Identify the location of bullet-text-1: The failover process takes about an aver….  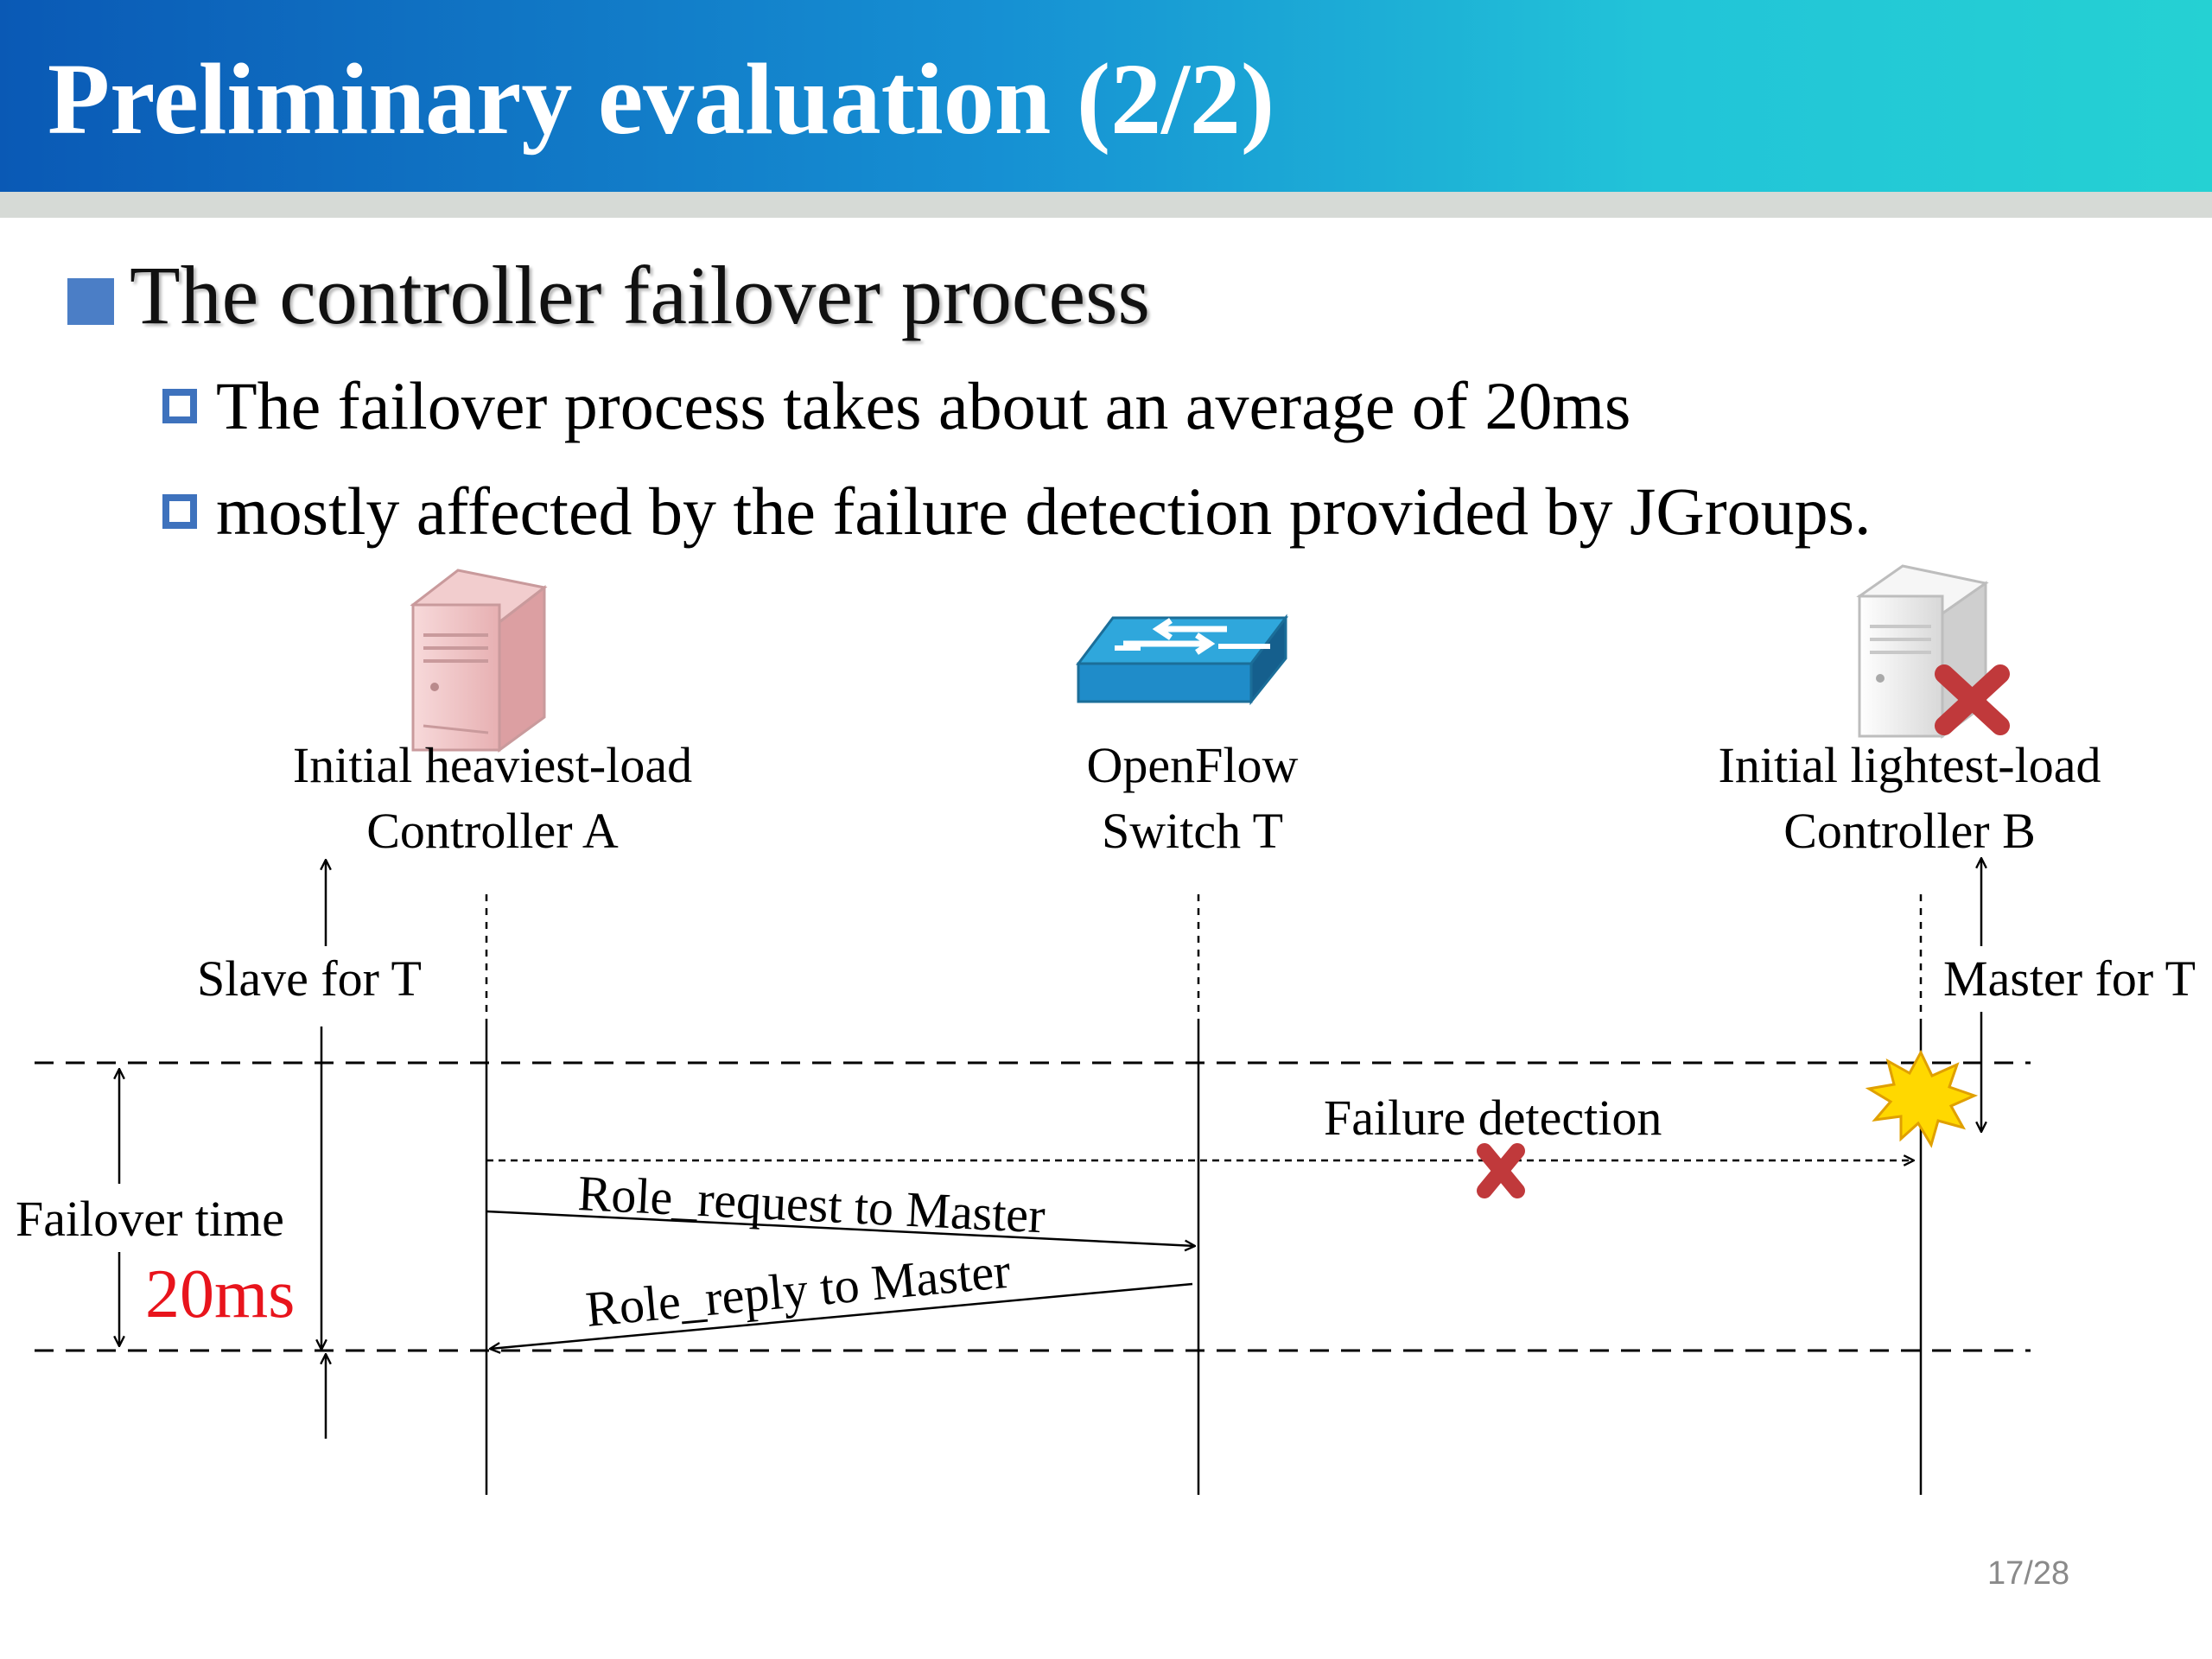
(923, 405).